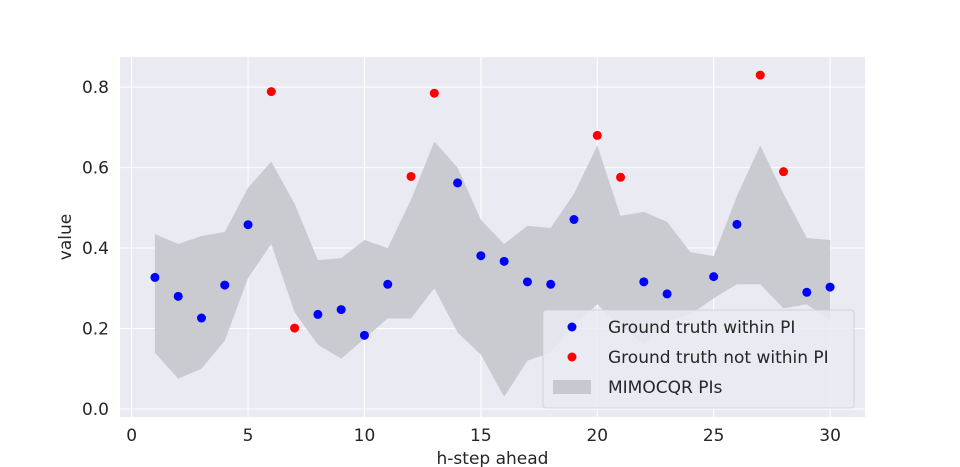  Describe the element at coordinates (665, 388) in the screenshot. I see `legend-label: MIMOCQR PIs` at that location.